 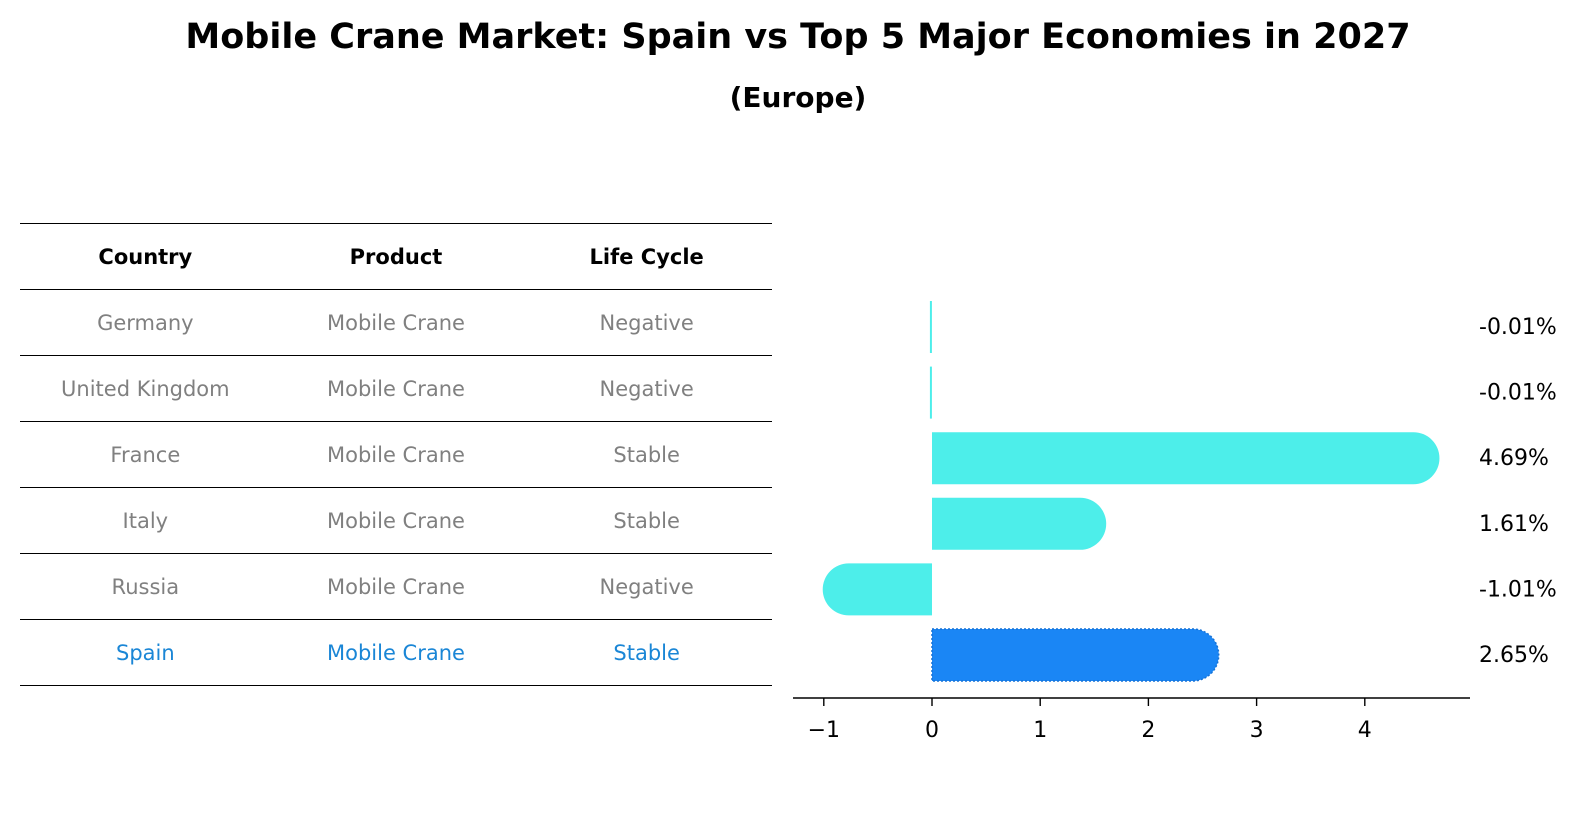 I want to click on x-tick-label: 4, so click(x=1365, y=730).